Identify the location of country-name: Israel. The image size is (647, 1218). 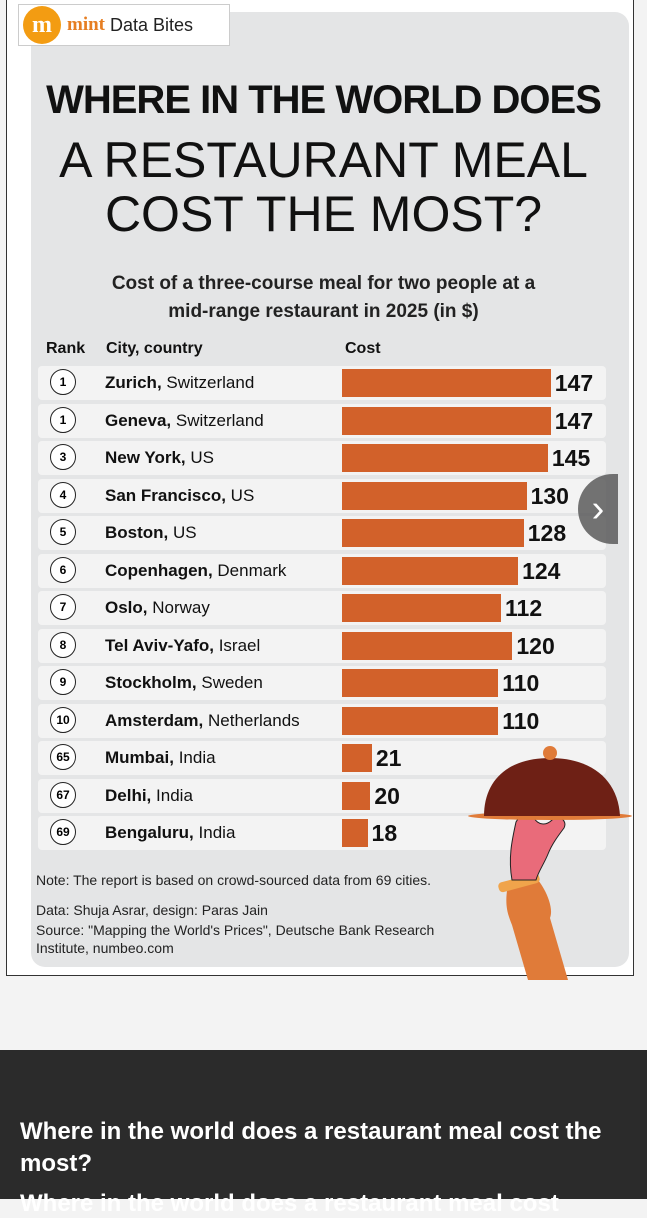
(239, 645).